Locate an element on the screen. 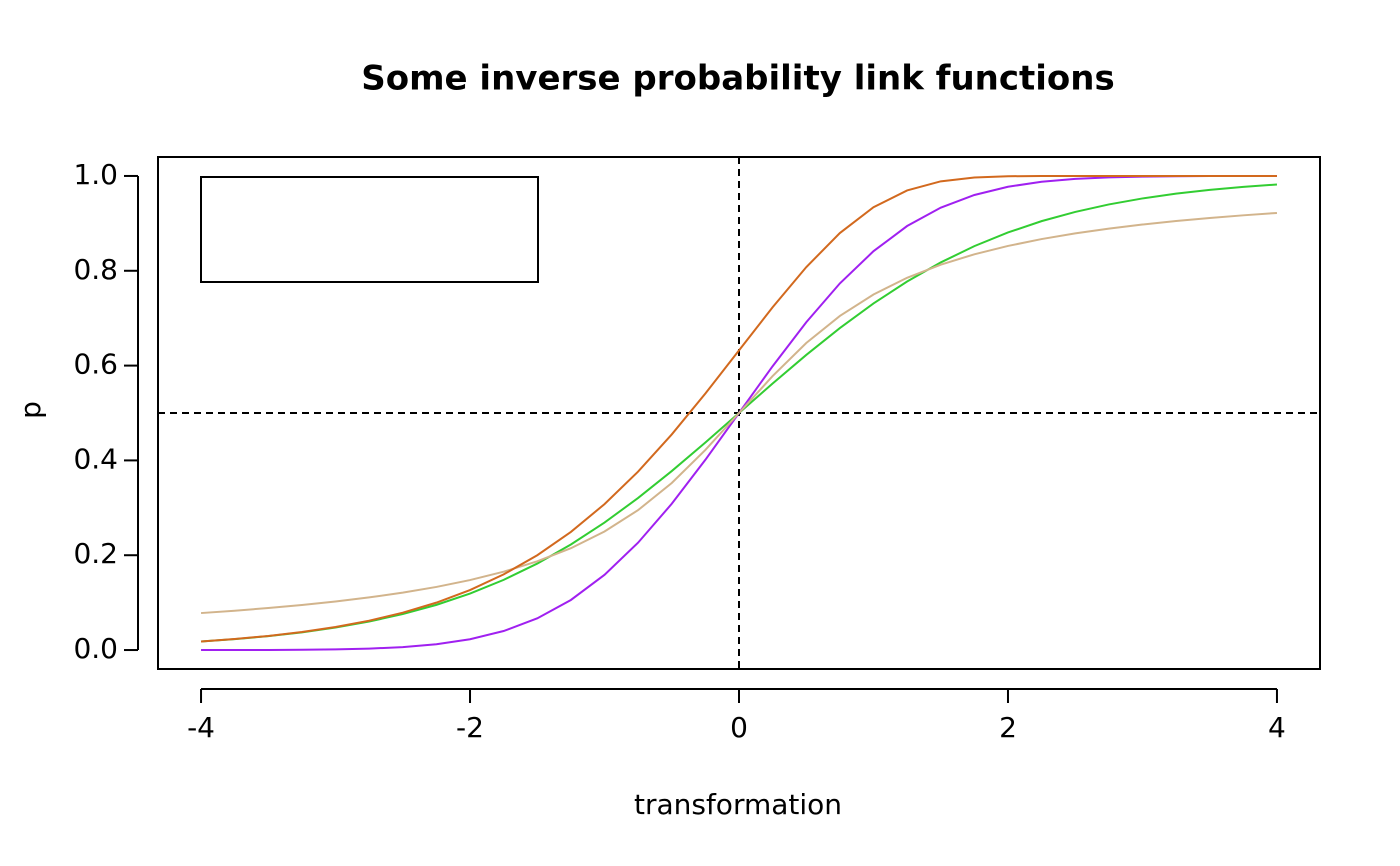 The width and height of the screenshot is (1400, 866). y-tick-label: 1.0 is located at coordinates (95, 174).